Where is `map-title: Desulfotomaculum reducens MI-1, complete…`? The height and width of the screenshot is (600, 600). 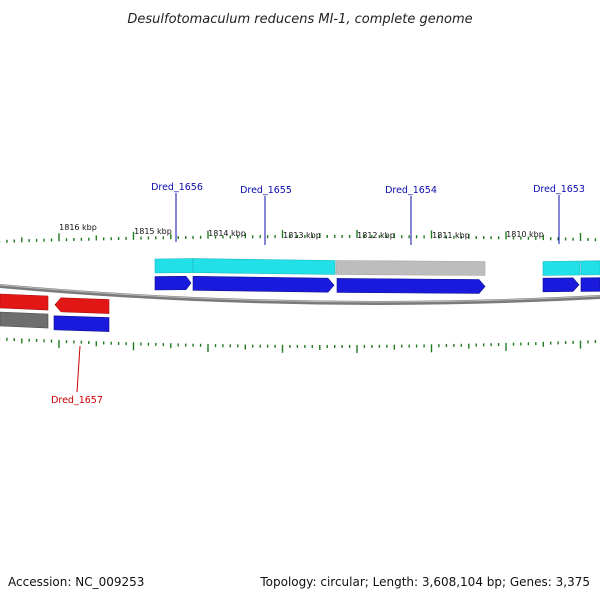 map-title: Desulfotomaculum reducens MI-1, complete… is located at coordinates (299, 19).